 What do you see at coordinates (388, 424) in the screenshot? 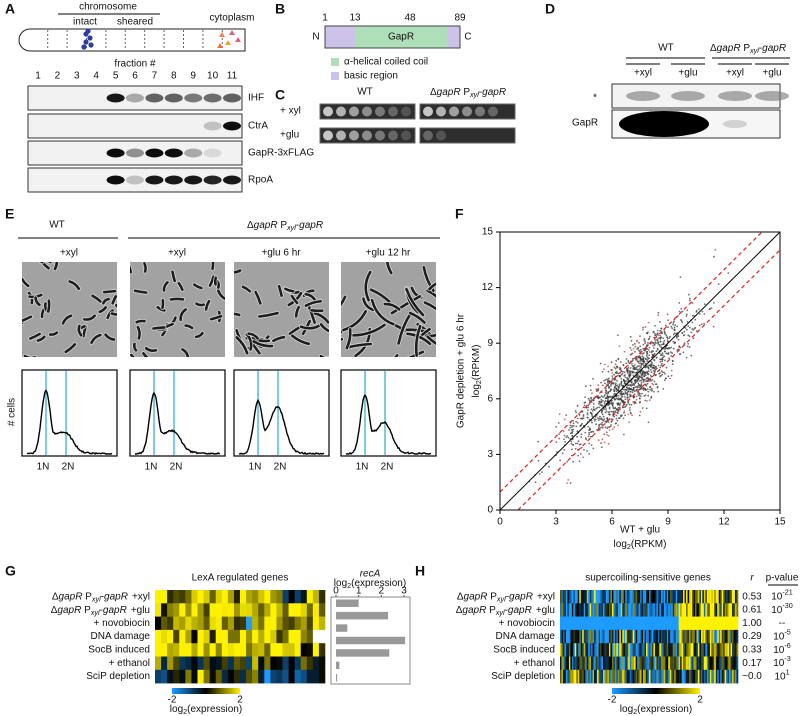
I see `histogram-curve` at bounding box center [388, 424].